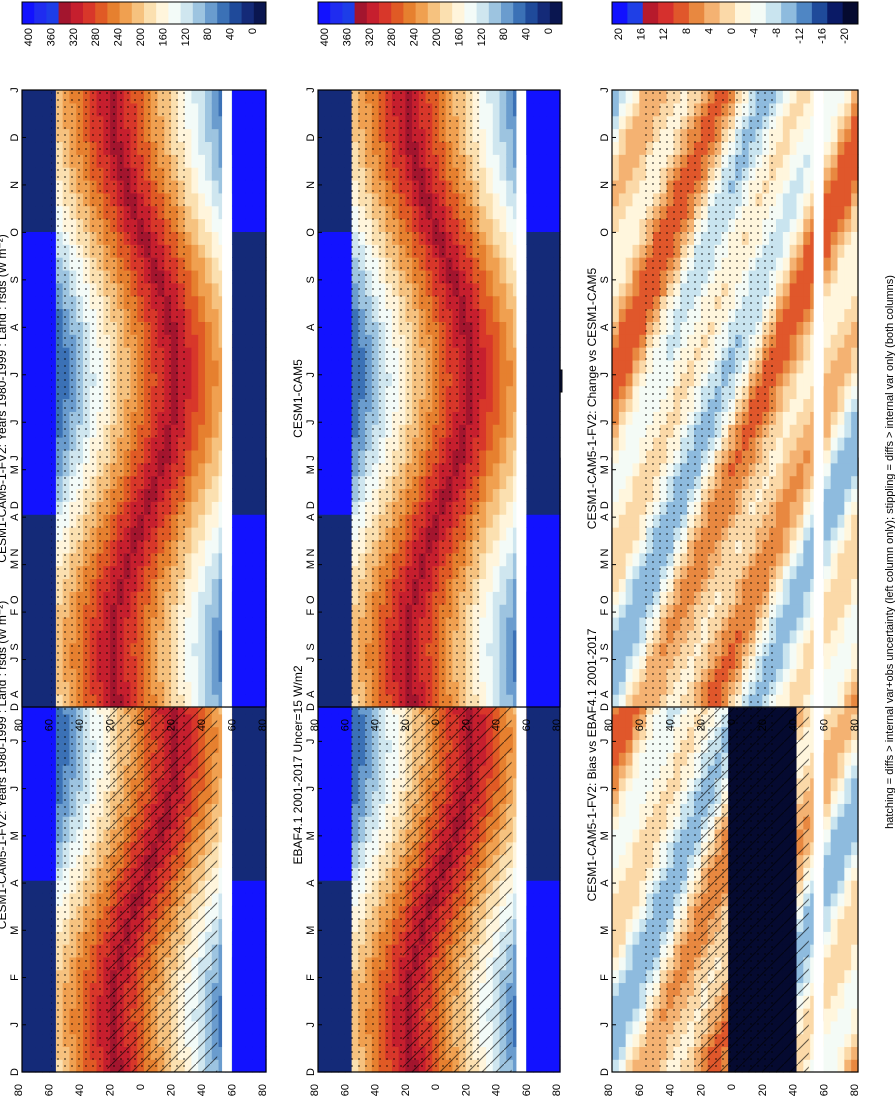  I want to click on month-tick-label: O, so click(15, 232).